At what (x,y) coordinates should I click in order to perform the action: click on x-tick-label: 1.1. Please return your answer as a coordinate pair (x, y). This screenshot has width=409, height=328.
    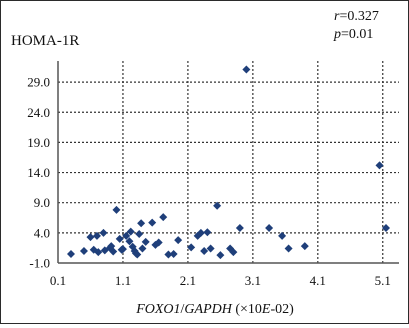
    Looking at the image, I should click on (123, 280).